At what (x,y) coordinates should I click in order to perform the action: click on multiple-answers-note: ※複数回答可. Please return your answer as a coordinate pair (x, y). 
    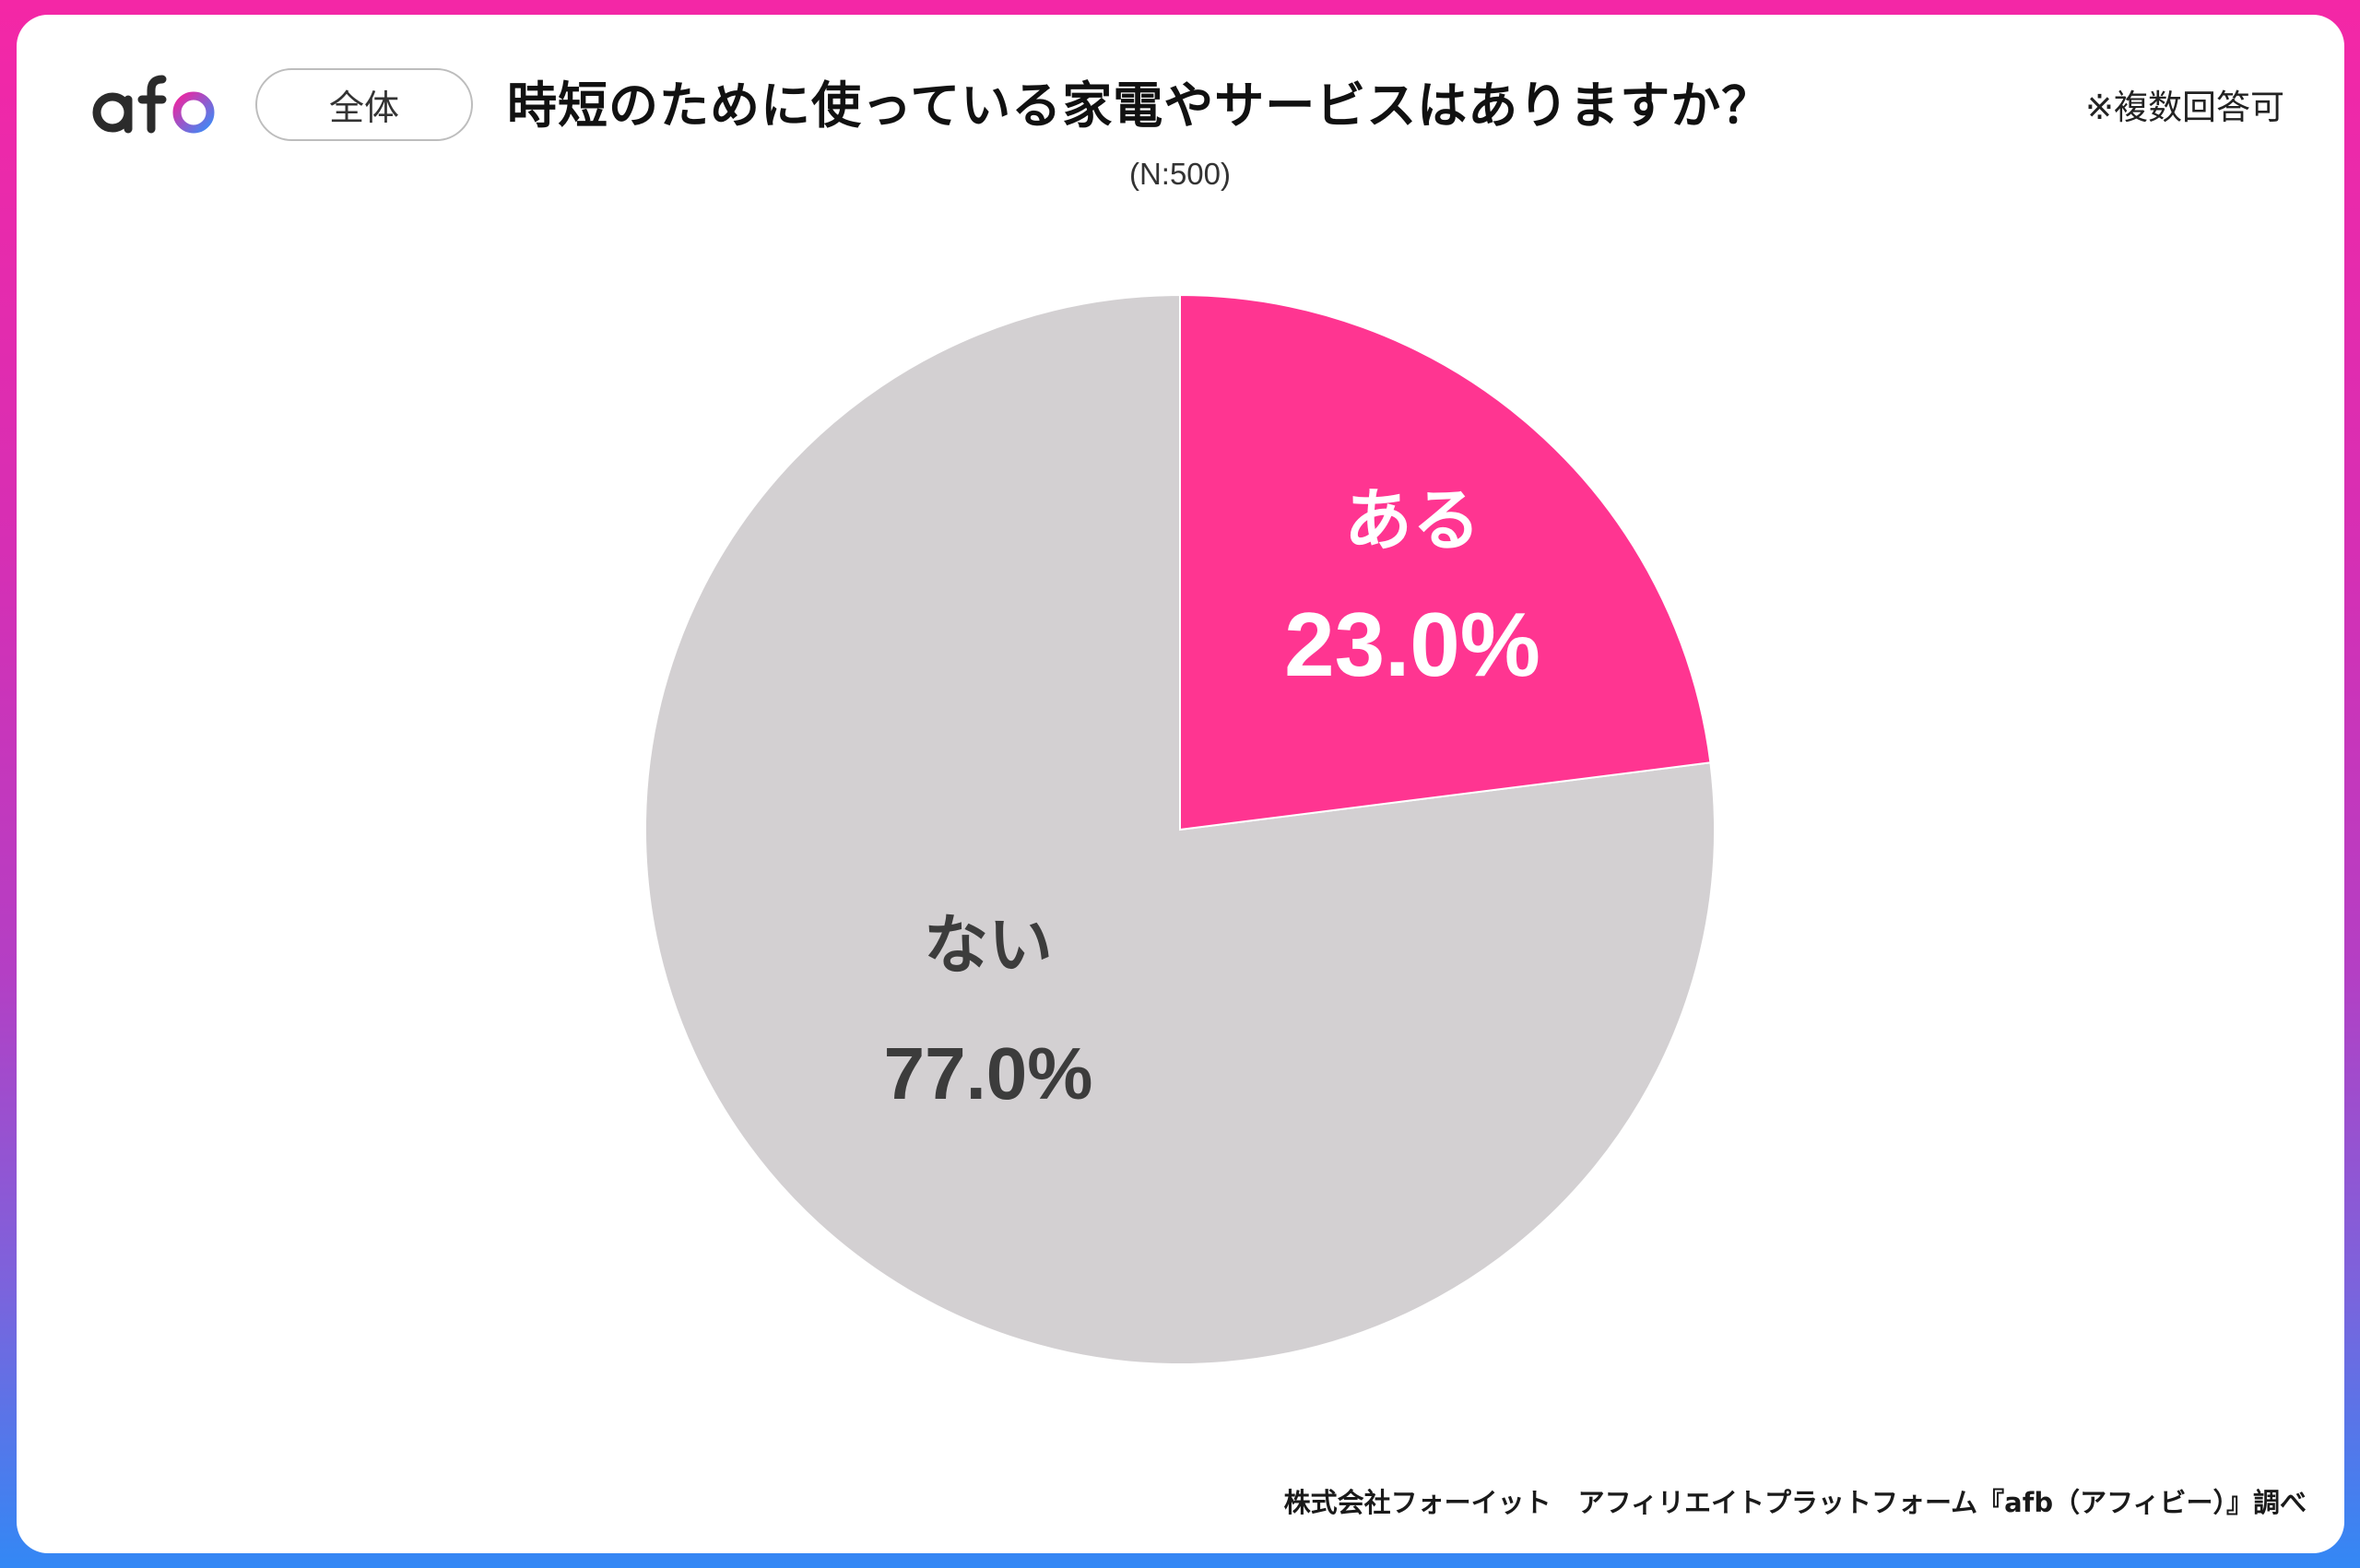
    Looking at the image, I should click on (2185, 107).